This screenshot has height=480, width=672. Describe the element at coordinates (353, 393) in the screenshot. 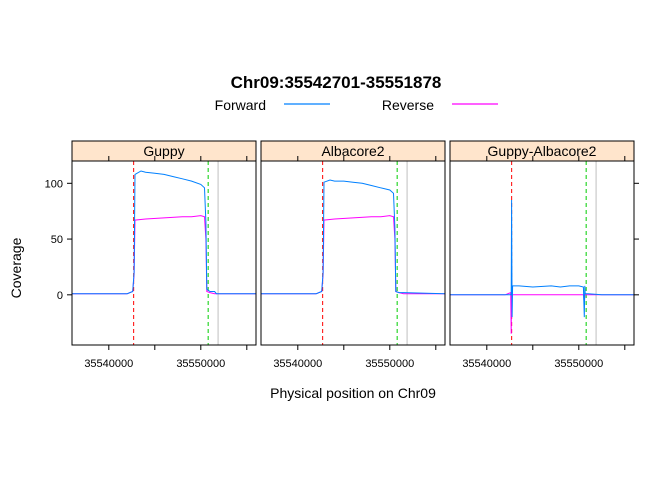

I see `x-axis-label: Physical position on Chr09` at that location.